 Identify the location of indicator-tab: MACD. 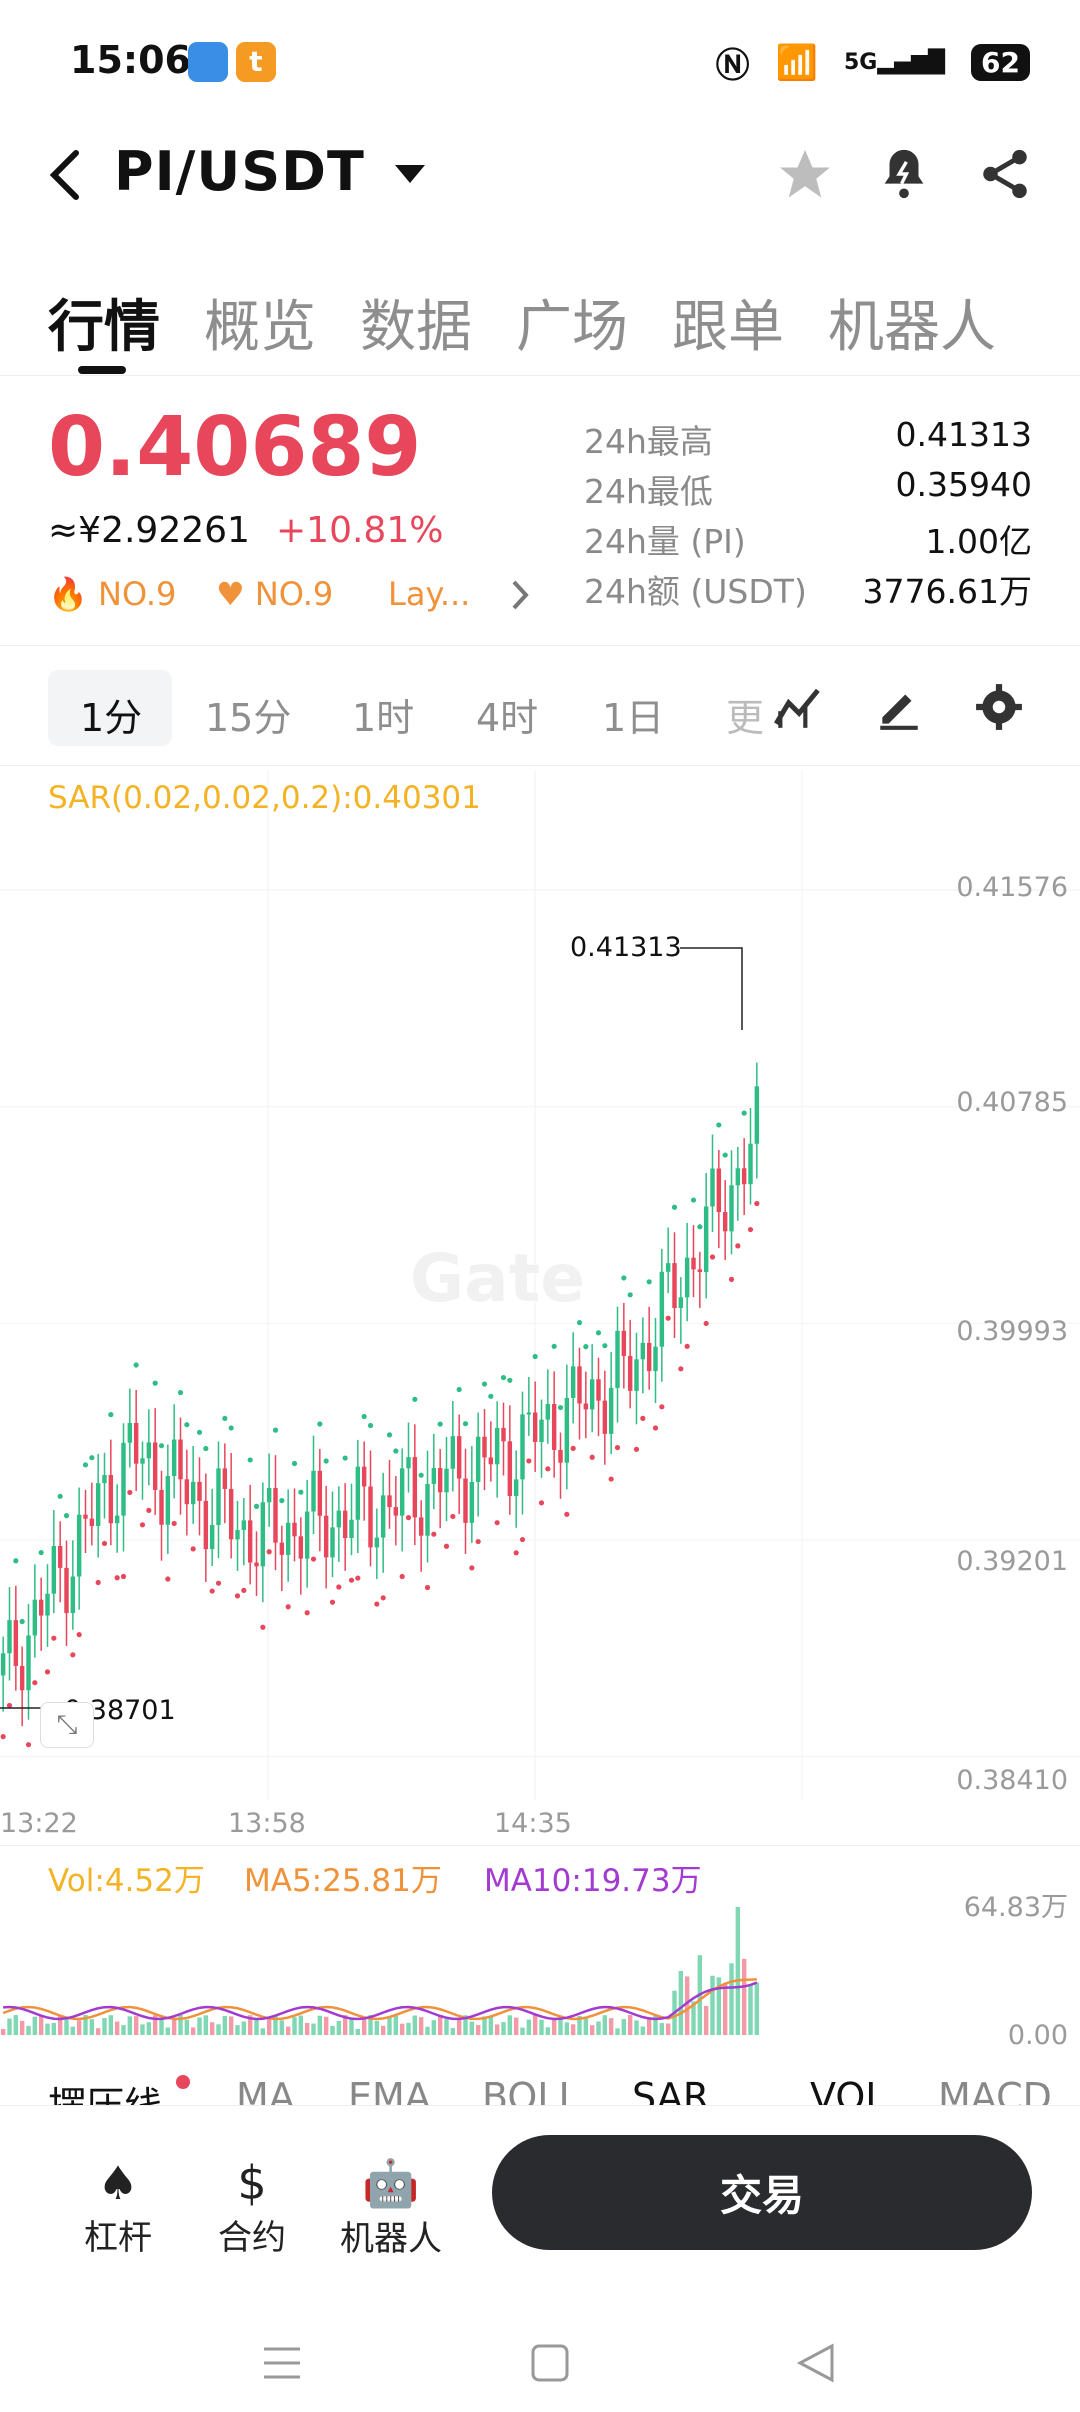
(995, 2090).